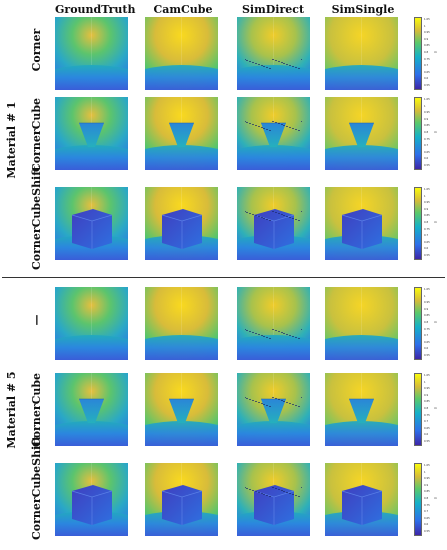  Describe the element at coordinates (363, 9) in the screenshot. I see `column-header-simsingle: SimSingle` at that location.